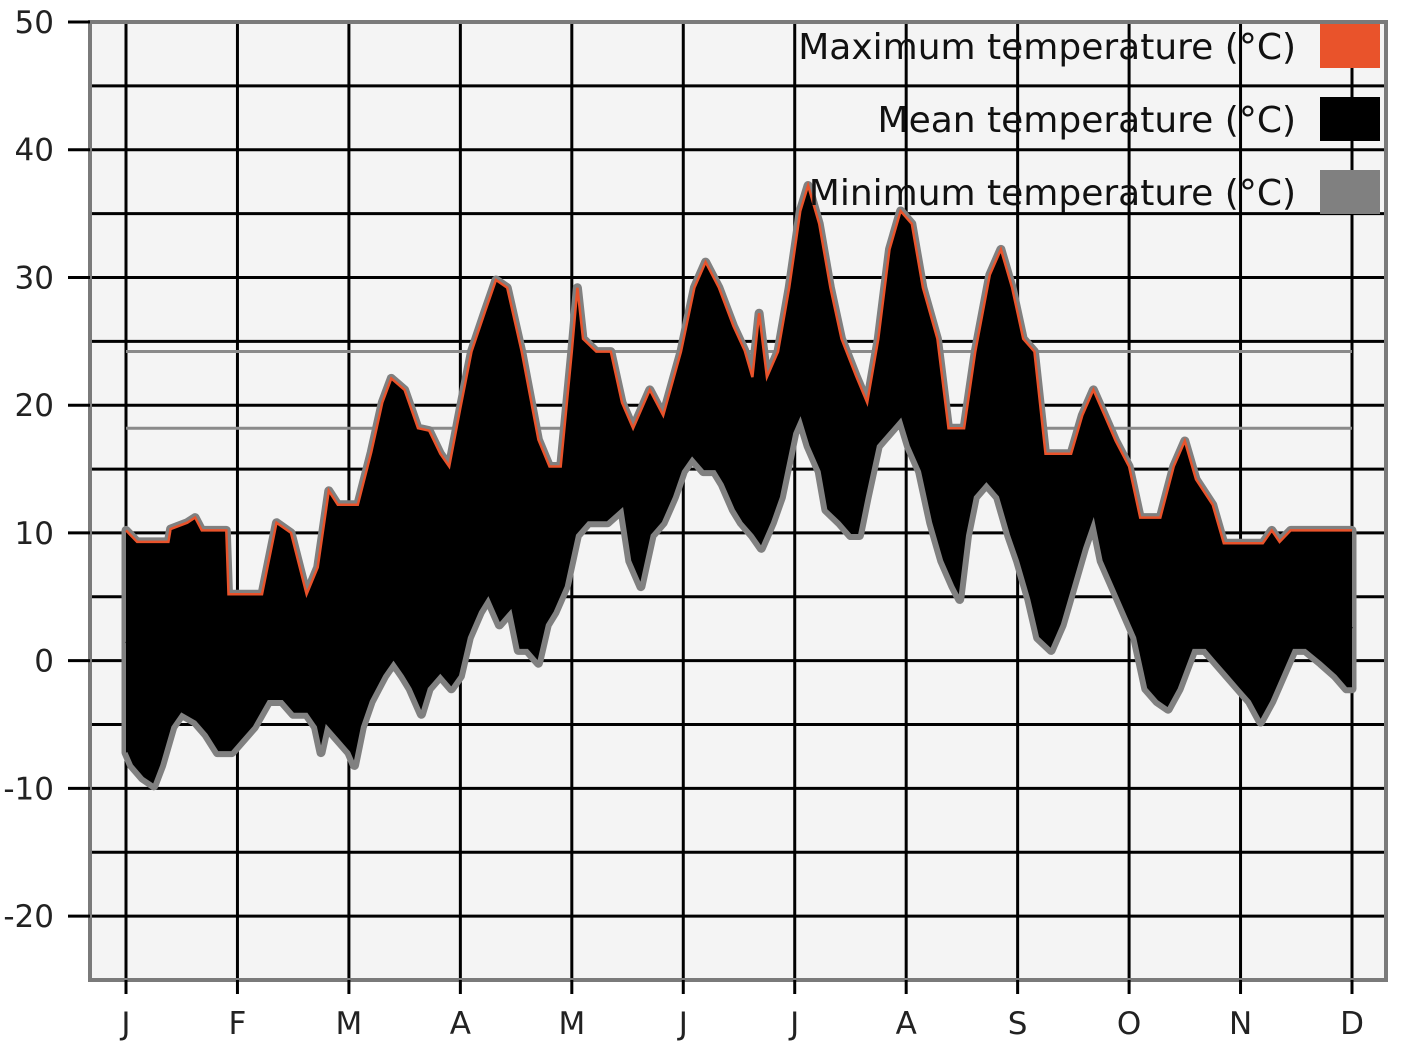 The image size is (1412, 1056). Describe the element at coordinates (34, 151) in the screenshot. I see `y-tick-label: 40` at that location.